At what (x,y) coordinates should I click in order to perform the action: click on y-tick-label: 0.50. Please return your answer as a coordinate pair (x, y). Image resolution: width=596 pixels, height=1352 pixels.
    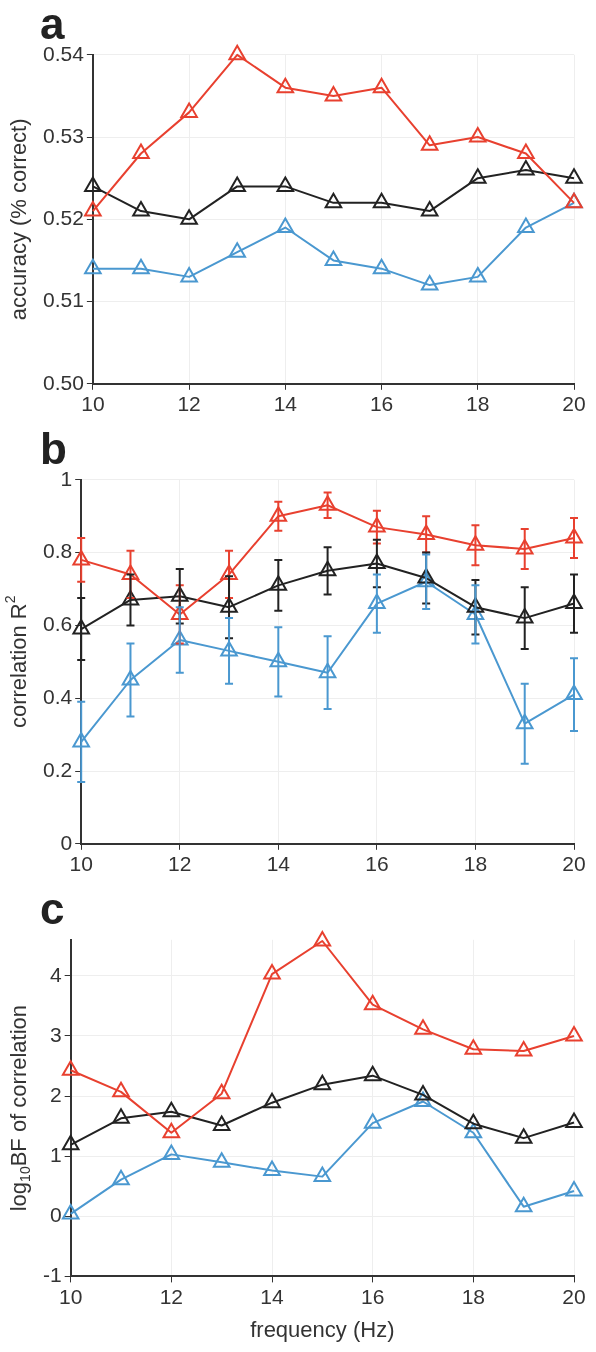
    Looking at the image, I should click on (63, 382).